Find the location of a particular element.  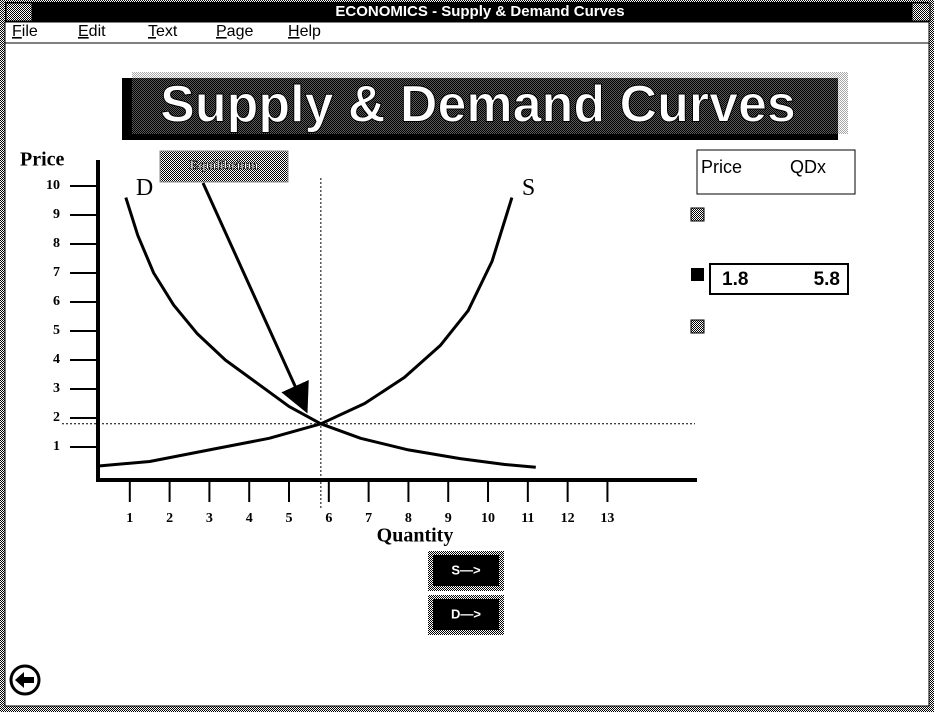

x-tick-label: 9 is located at coordinates (448, 518).